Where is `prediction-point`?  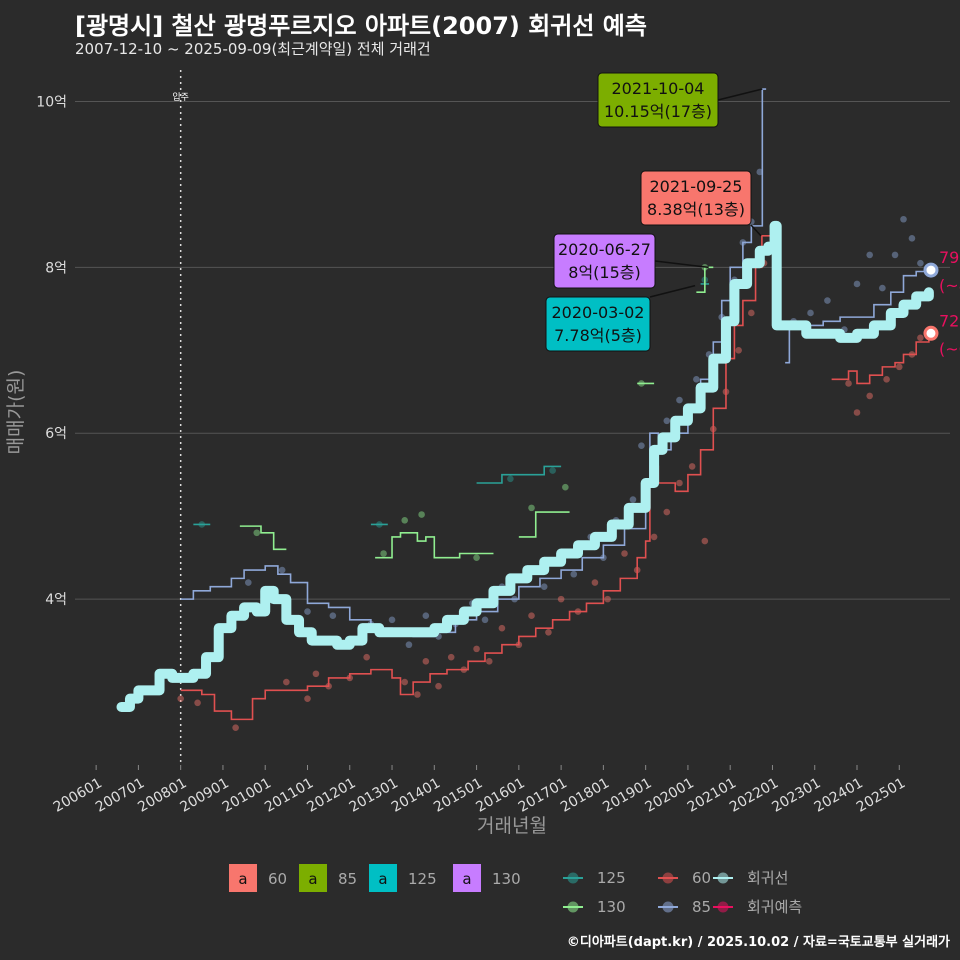 prediction-point is located at coordinates (931, 270).